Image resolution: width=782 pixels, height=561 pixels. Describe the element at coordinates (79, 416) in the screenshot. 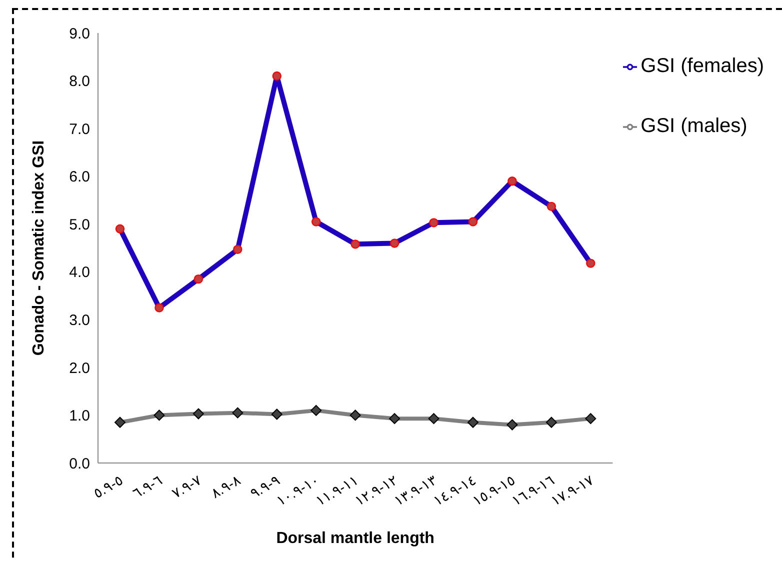

I see `y-tick-label: 1.0` at that location.